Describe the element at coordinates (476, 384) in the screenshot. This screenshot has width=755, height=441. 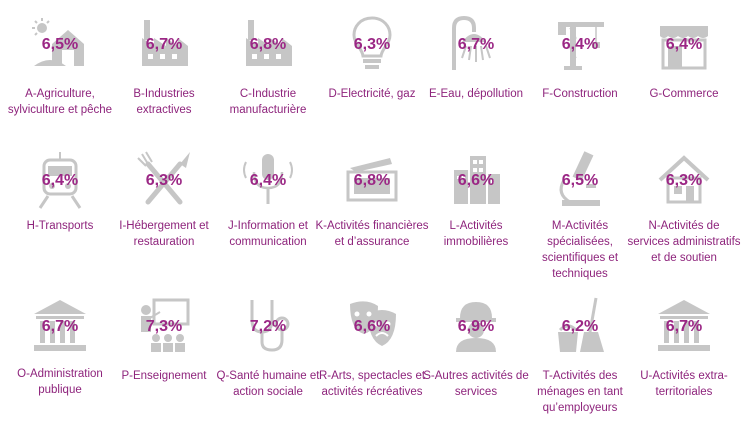
I see `sector-label: S-Autres activités de services` at that location.